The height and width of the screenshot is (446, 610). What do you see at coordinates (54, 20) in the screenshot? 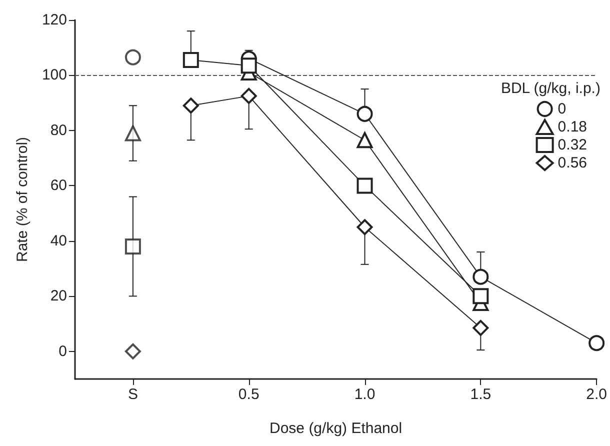
I see `y-tick-label: 120` at bounding box center [54, 20].